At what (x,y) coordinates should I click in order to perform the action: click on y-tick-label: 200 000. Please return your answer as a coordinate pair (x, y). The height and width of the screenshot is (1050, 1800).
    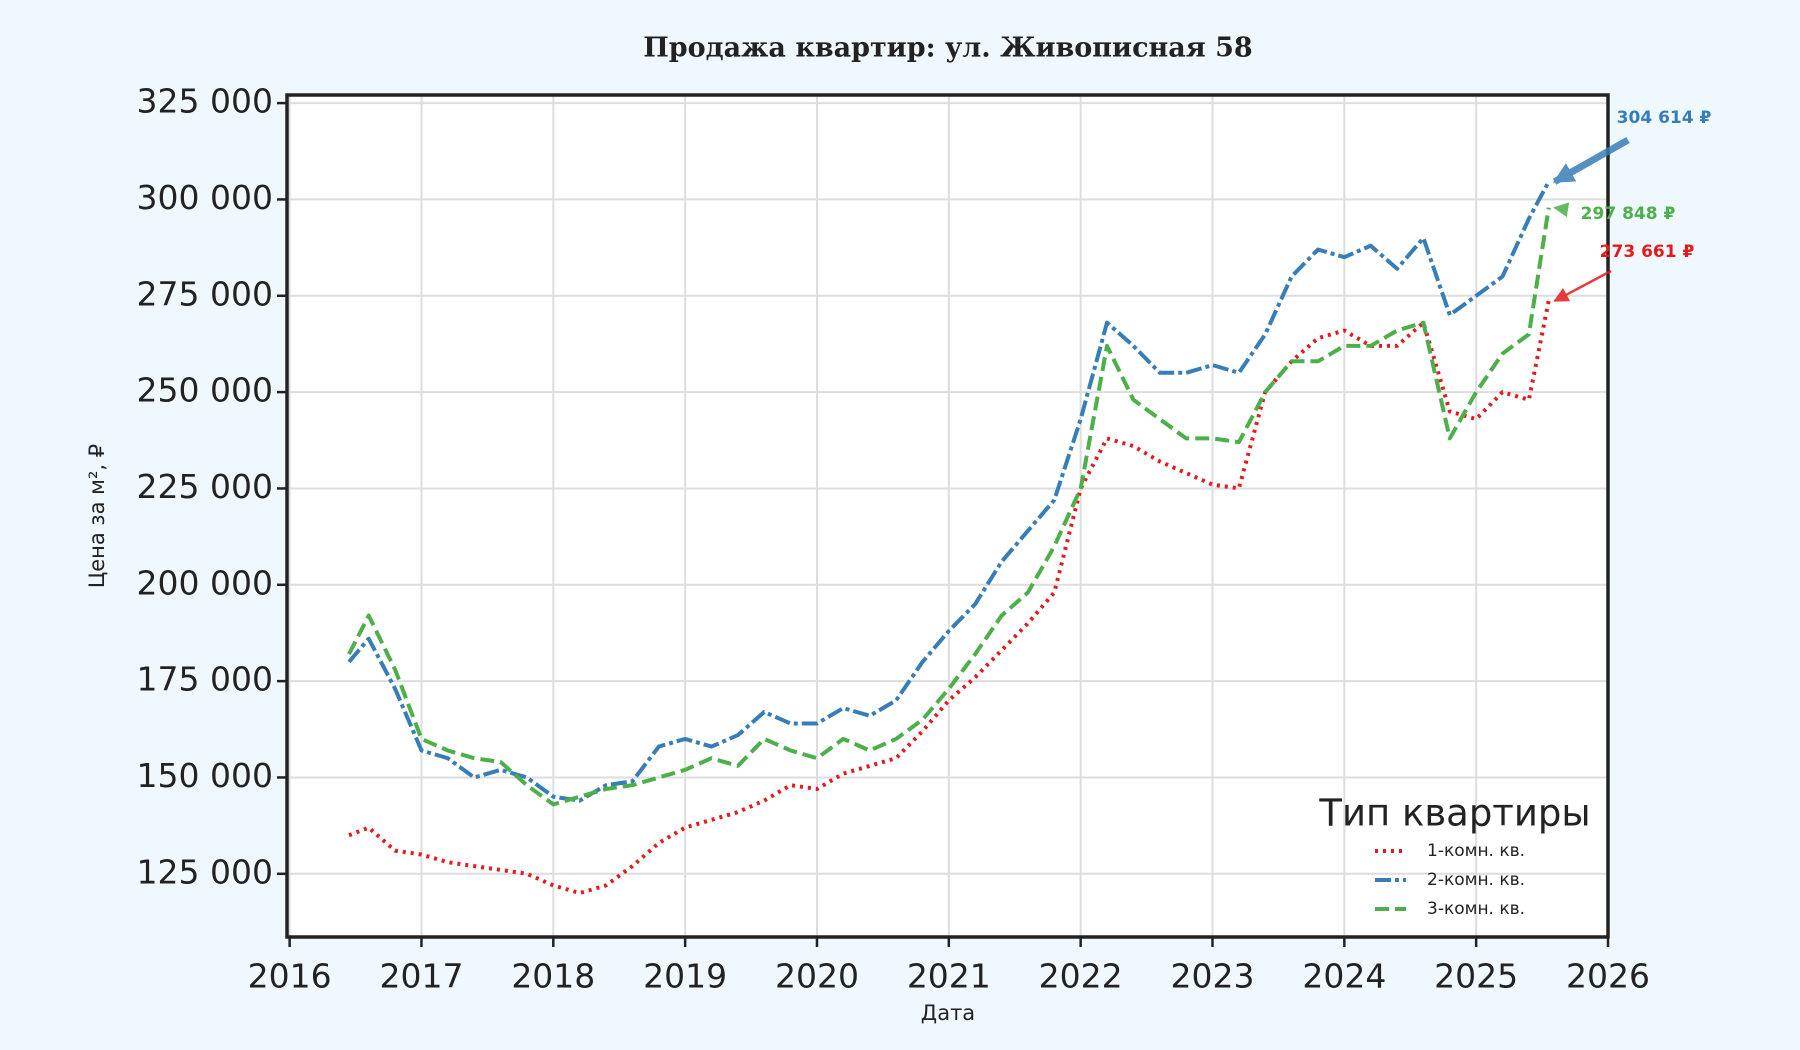
    Looking at the image, I should click on (205, 582).